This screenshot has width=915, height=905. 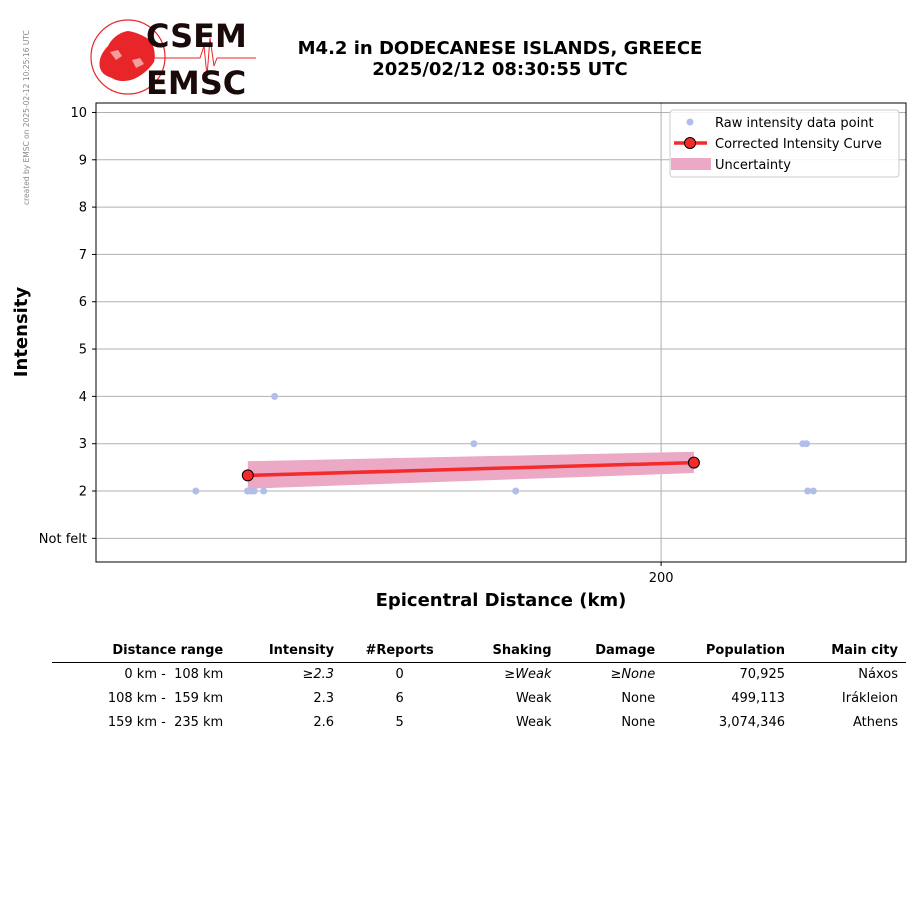 I want to click on cell-damage: ≥None, so click(x=633, y=674).